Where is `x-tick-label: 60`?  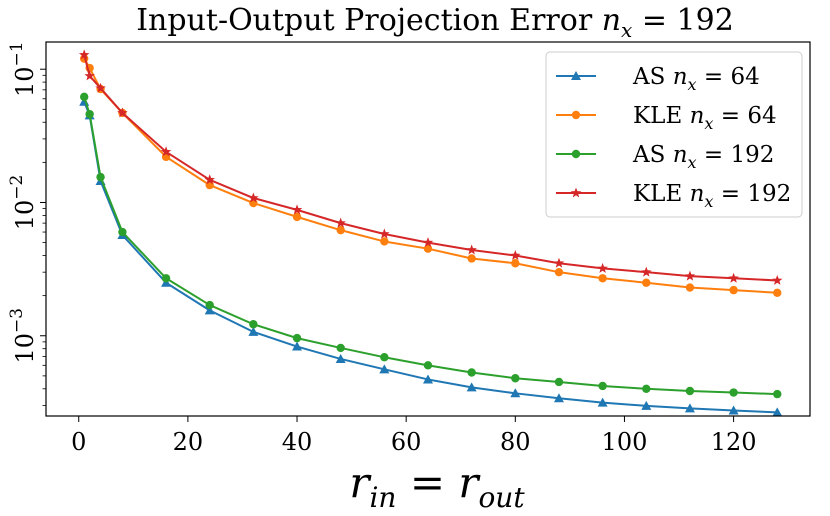
x-tick-label: 60 is located at coordinates (406, 442).